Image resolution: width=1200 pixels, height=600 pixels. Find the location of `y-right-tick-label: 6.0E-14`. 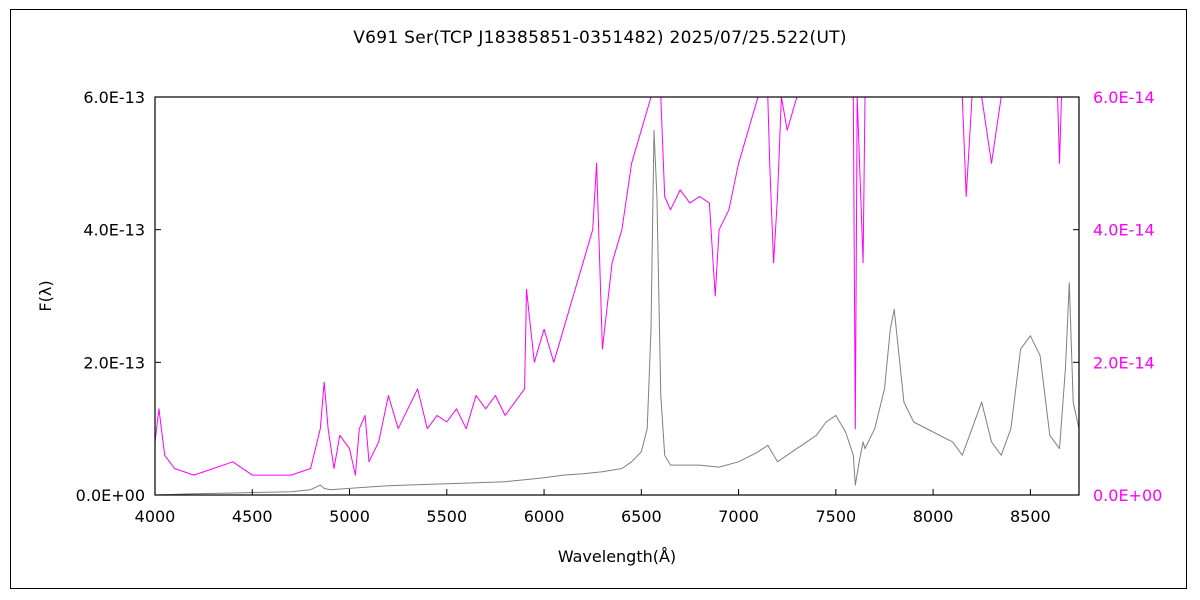

y-right-tick-label: 6.0E-14 is located at coordinates (1124, 97).